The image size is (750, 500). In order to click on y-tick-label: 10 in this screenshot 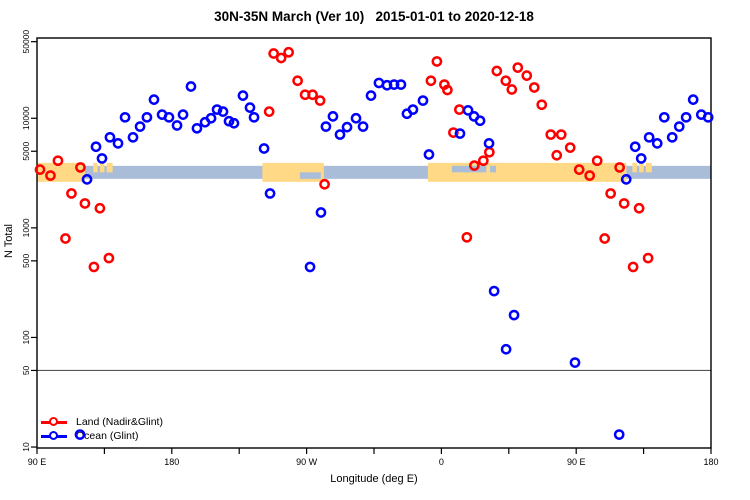, I will do `click(26, 447)`.